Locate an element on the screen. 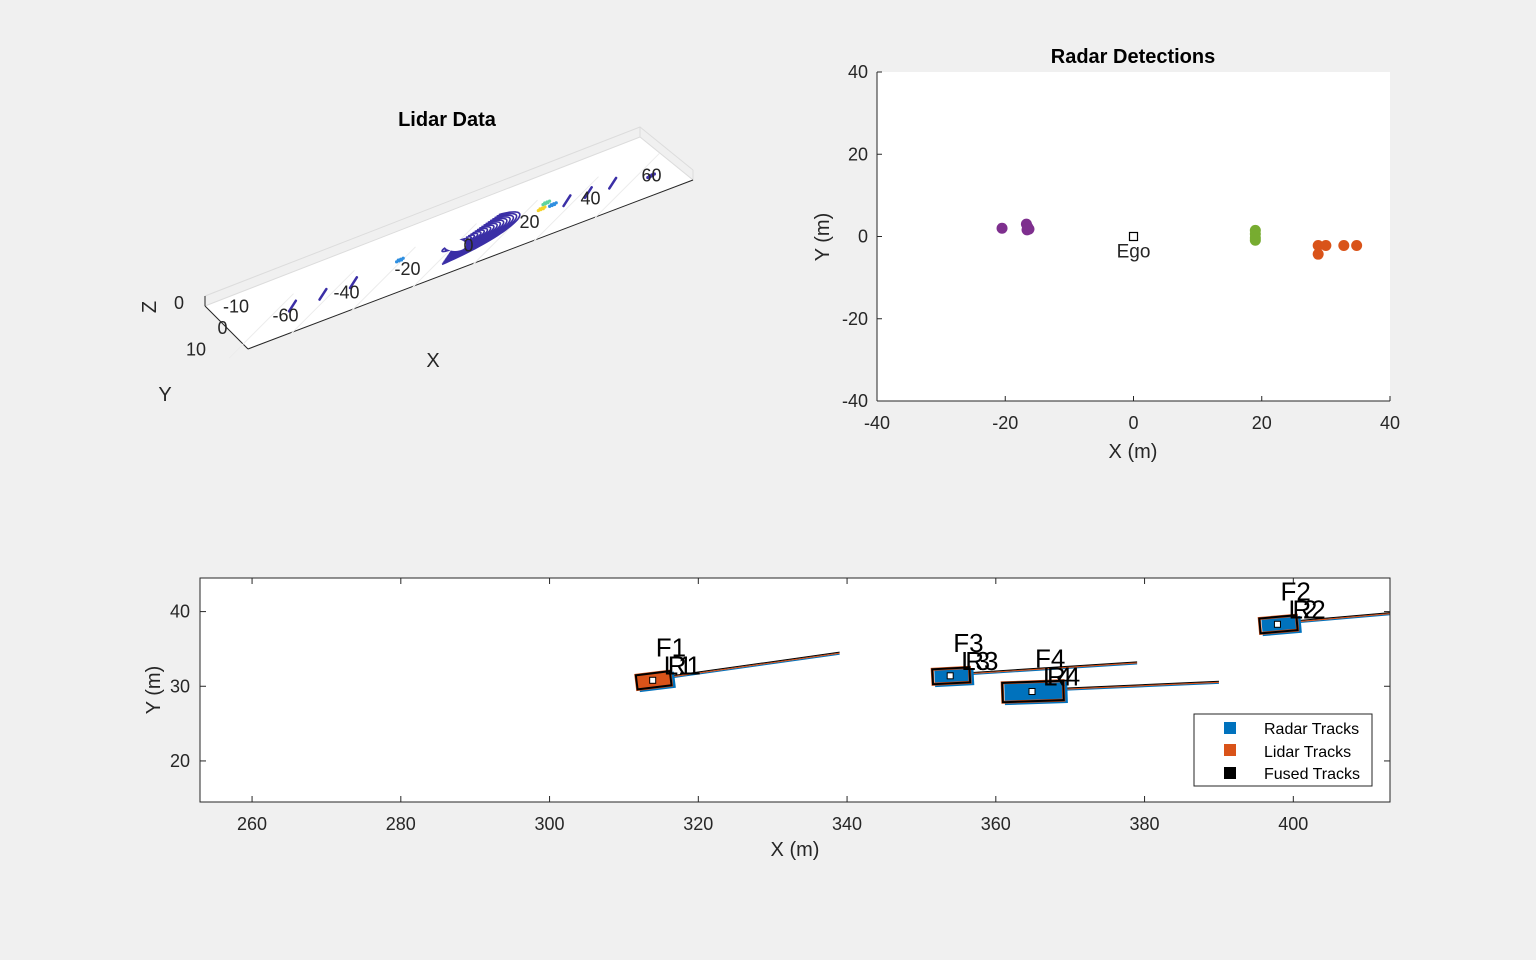  radar-x-tick: -20 is located at coordinates (1005, 423).